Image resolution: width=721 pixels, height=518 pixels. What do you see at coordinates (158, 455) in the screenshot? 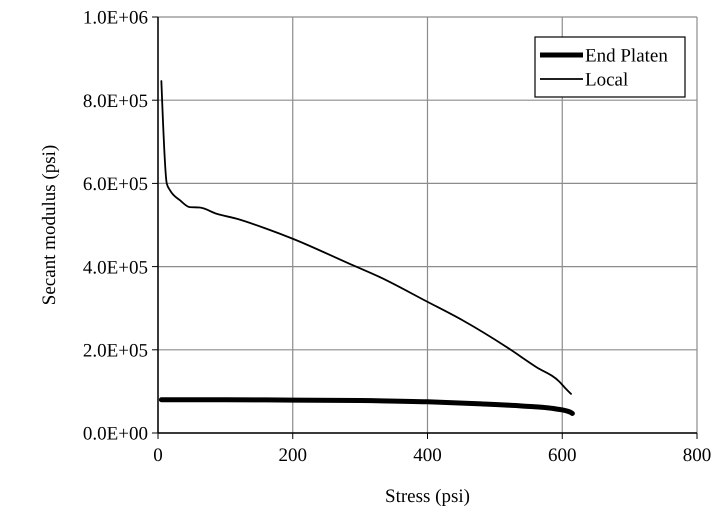
I see `x-tick-label: 0` at bounding box center [158, 455].